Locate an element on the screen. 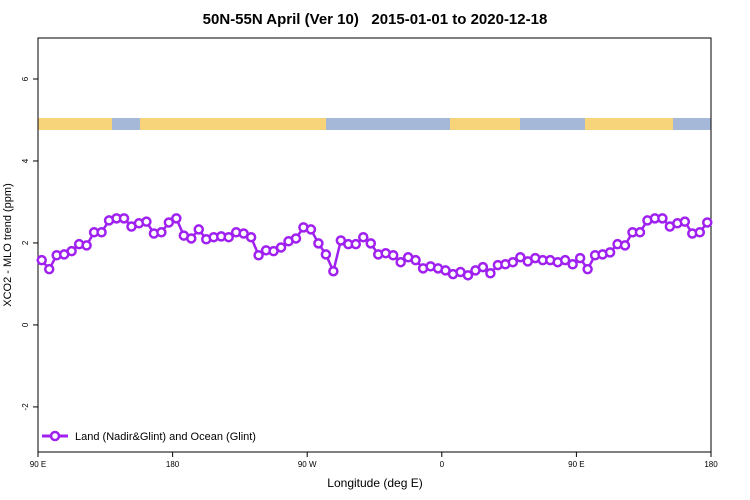 This screenshot has height=500, width=750. y-tick-label: 2 is located at coordinates (25, 242).